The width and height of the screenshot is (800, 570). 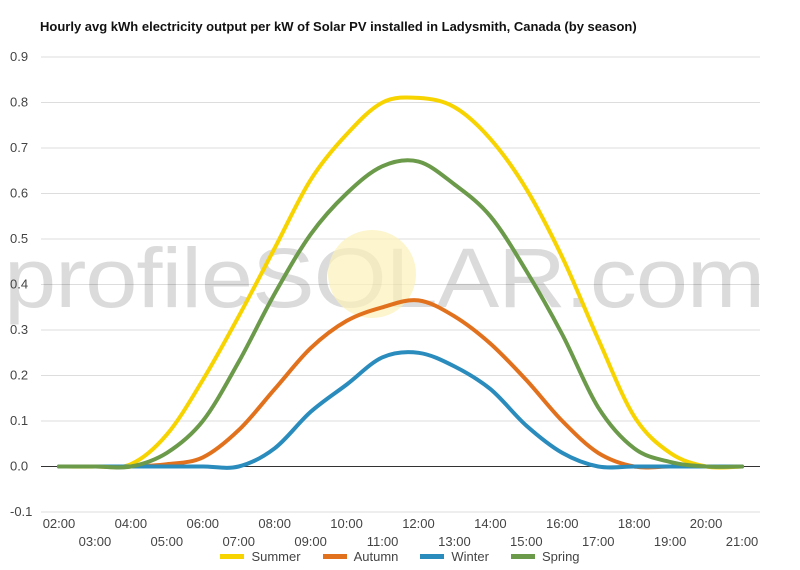 I want to click on legend-item-autumn: Autumn, so click(x=360, y=556).